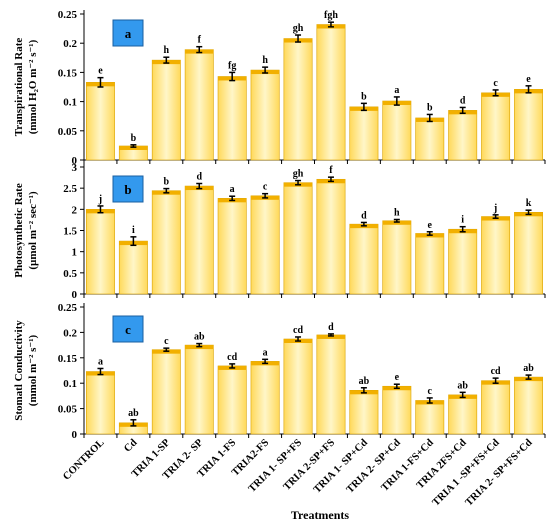 The image size is (550, 525). What do you see at coordinates (26, 370) in the screenshot?
I see `y-axis-title: Stomatl Conductivity (mmol m⁻² s⁻¹)` at bounding box center [26, 370].